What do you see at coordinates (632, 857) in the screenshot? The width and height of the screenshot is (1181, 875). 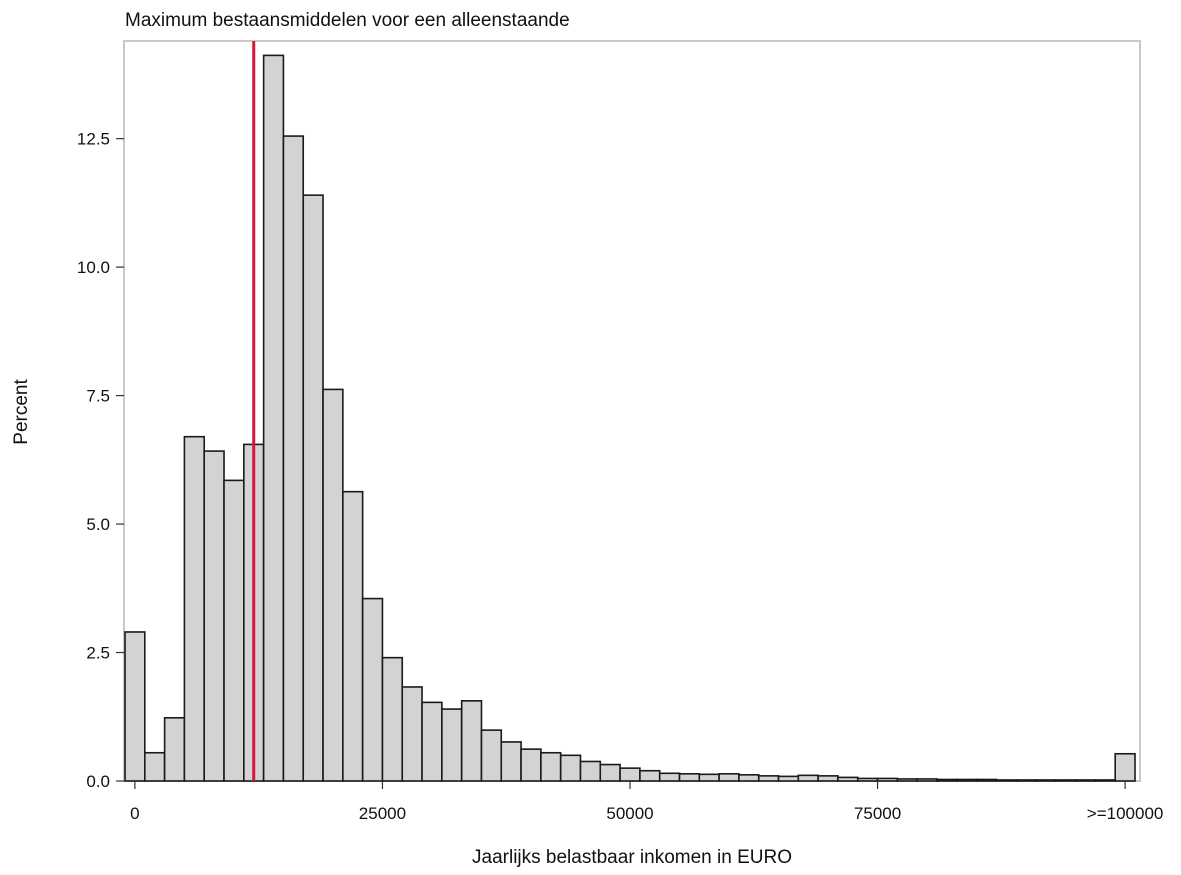 I see `x-axis-title: Jaarlijks belastbaar inkomen in EURO` at bounding box center [632, 857].